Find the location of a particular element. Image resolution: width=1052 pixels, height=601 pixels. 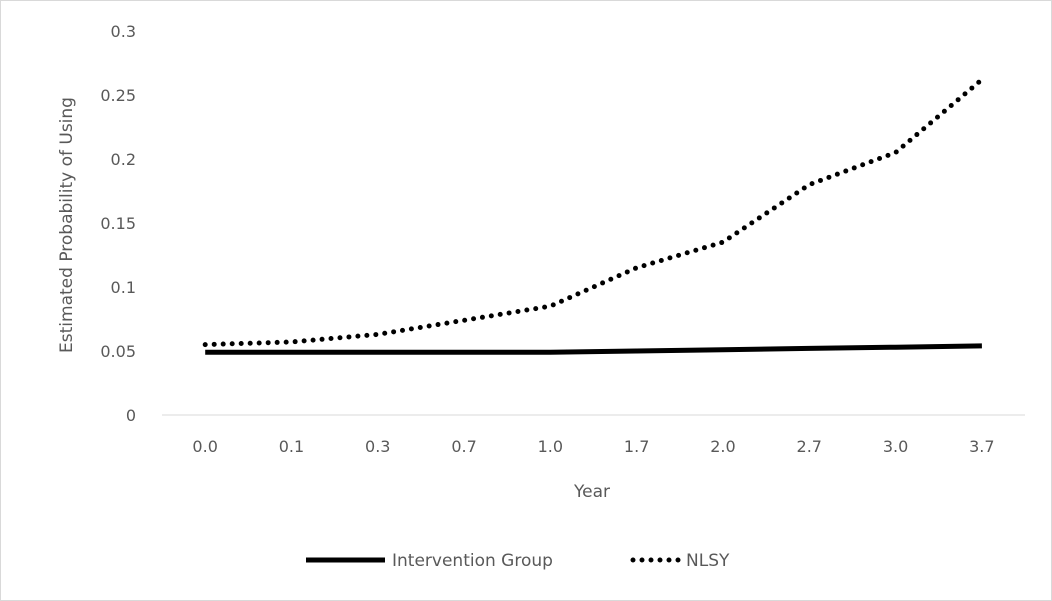

x-tick-label: 3.7 is located at coordinates (981, 446).